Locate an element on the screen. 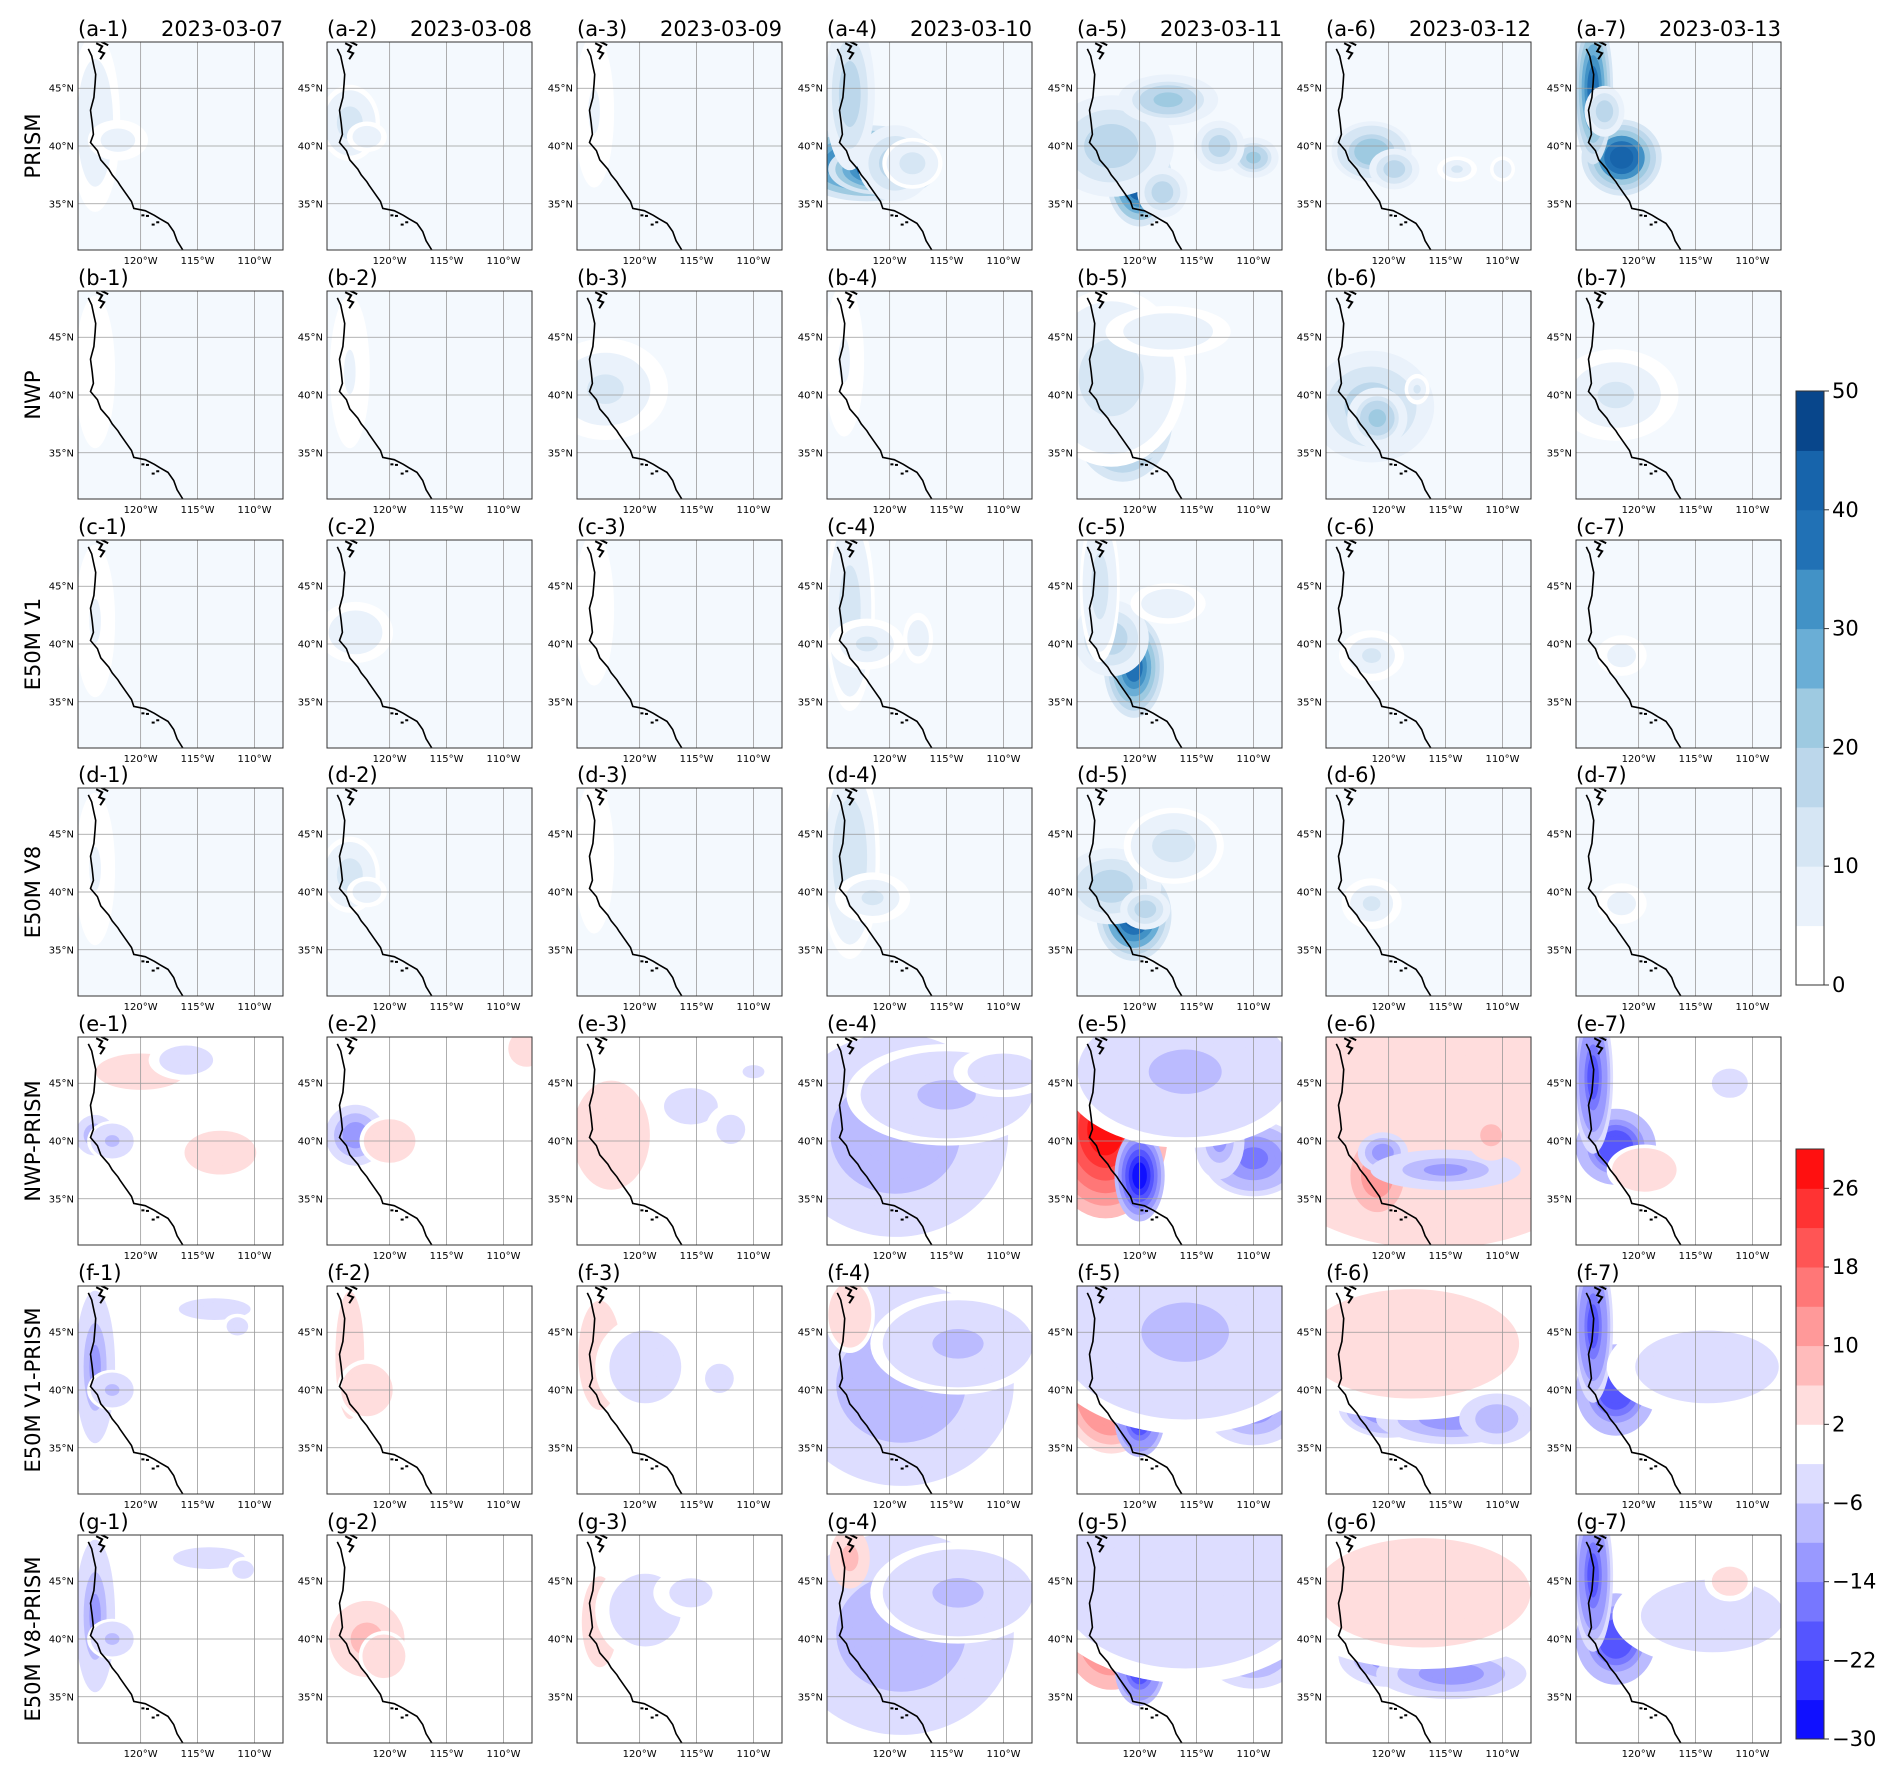 This screenshot has height=1770, width=1892. panel-label: (g-7) is located at coordinates (1601, 1522).